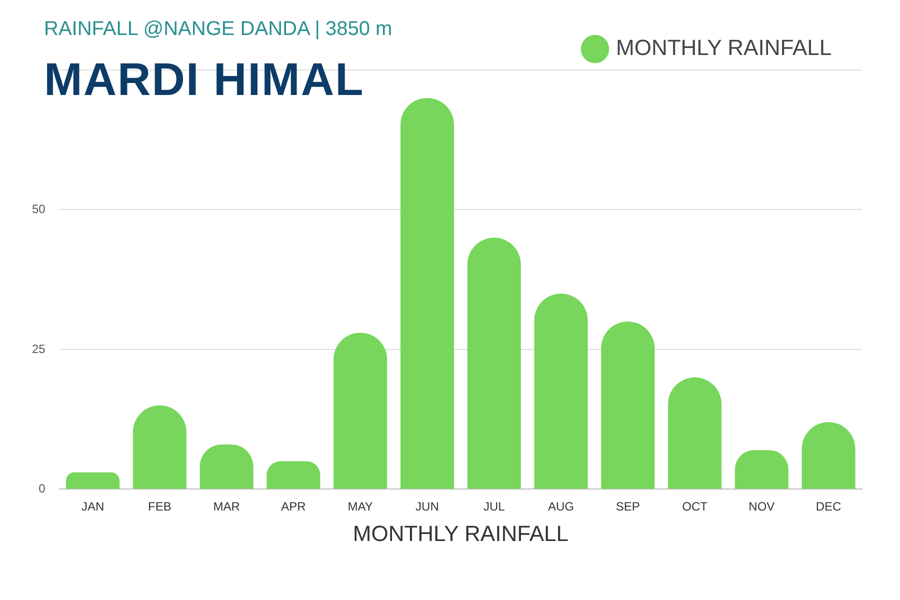 The image size is (900, 600). What do you see at coordinates (226, 507) in the screenshot?
I see `x-tick-label: MAR` at bounding box center [226, 507].